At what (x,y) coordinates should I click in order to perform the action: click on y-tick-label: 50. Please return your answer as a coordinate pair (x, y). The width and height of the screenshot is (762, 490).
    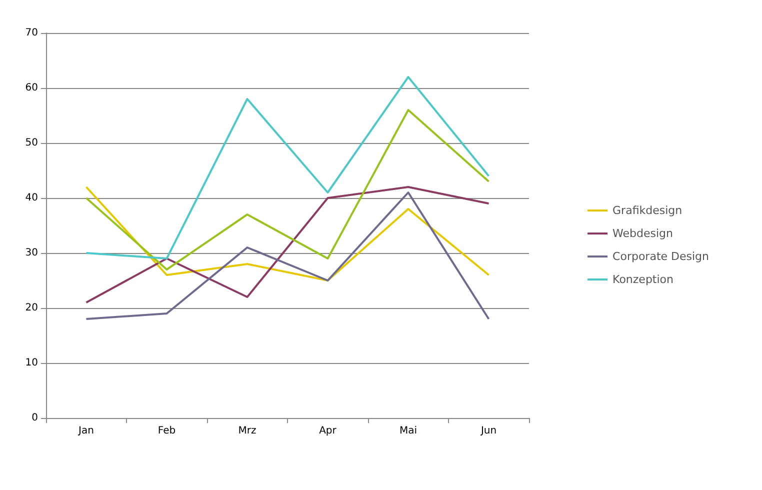
    Looking at the image, I should click on (31, 143).